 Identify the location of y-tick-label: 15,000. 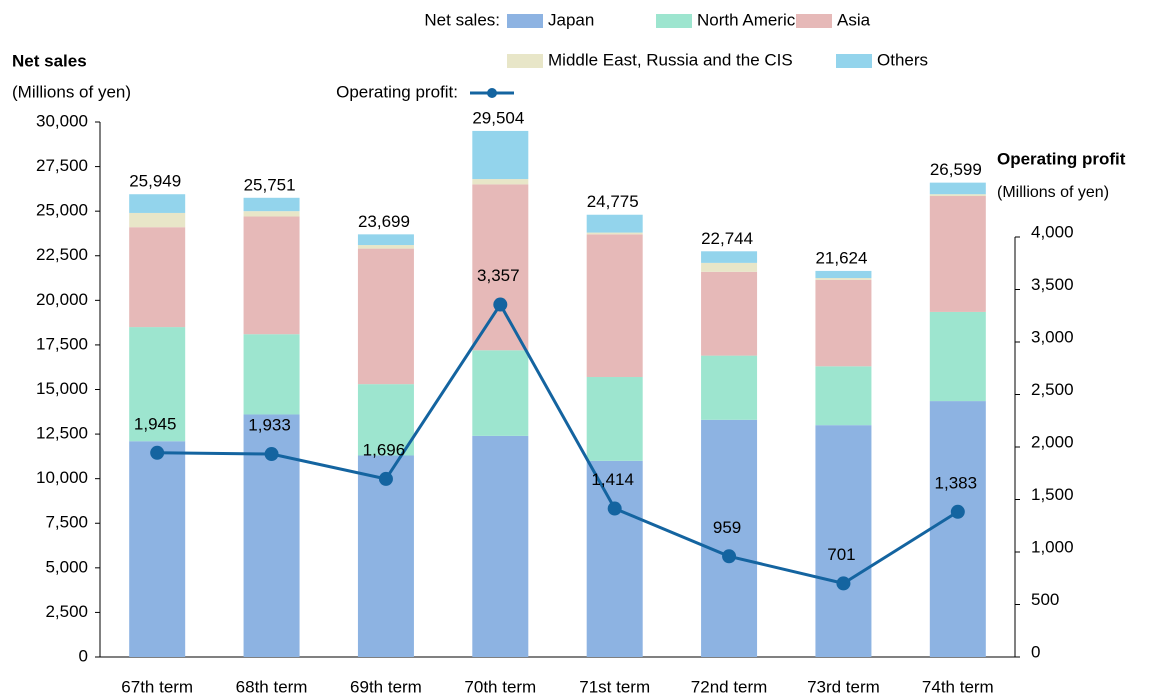
(62, 388).